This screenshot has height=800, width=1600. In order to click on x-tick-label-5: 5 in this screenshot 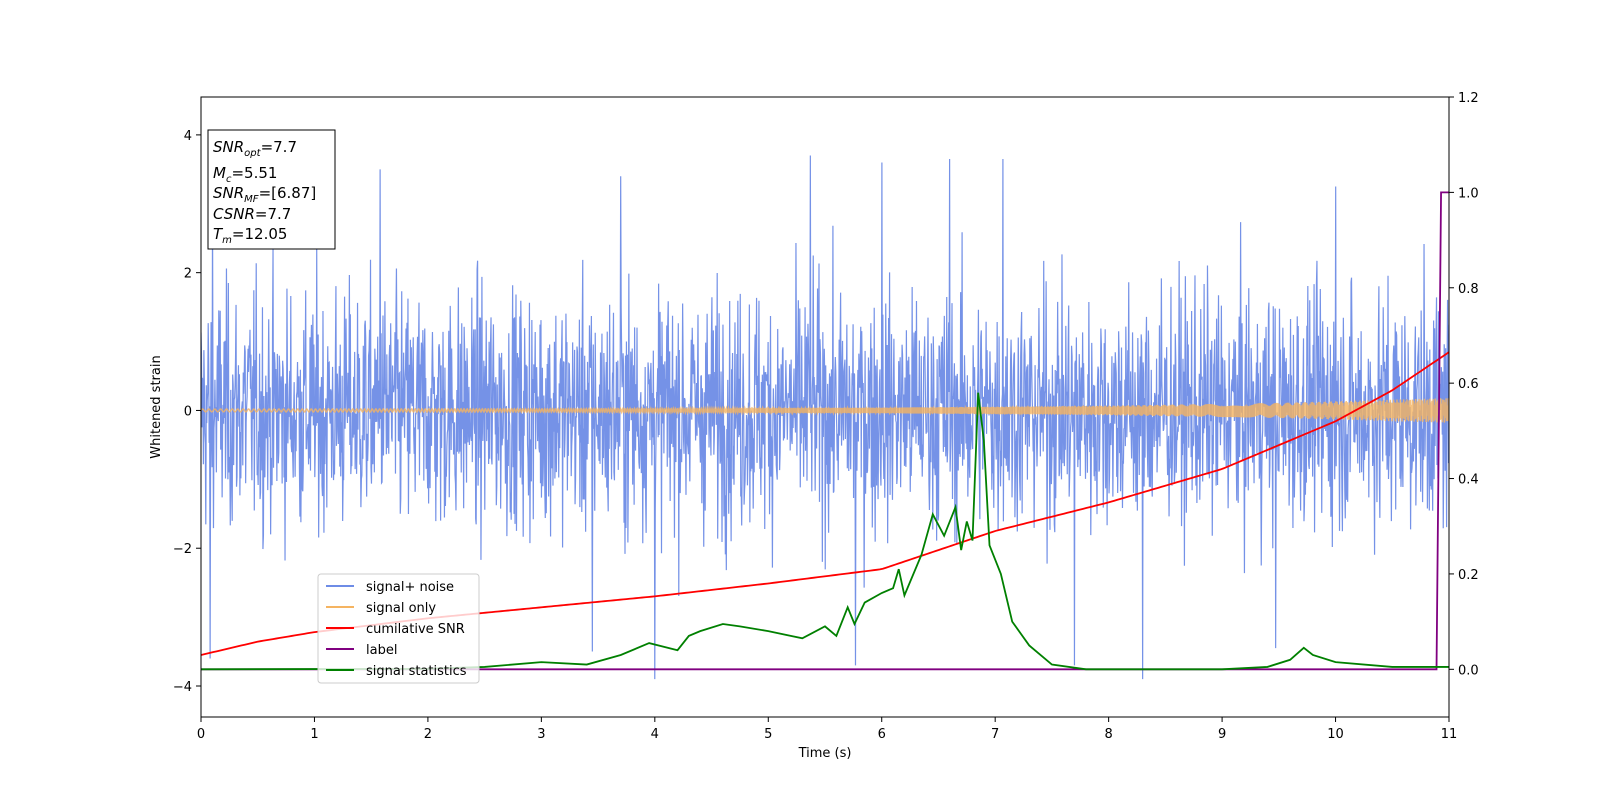, I will do `click(768, 734)`.